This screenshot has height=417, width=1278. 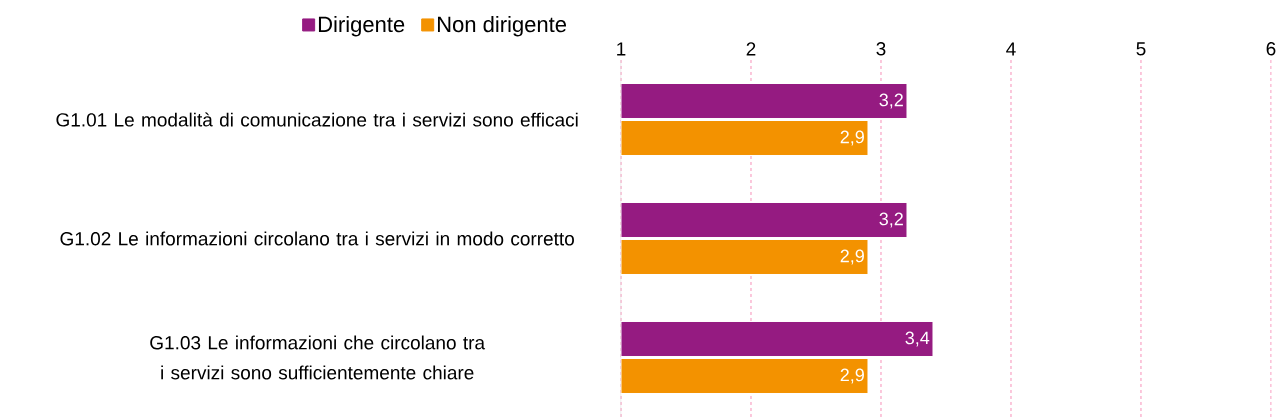 What do you see at coordinates (317, 238) in the screenshot?
I see `y-tick-label: G1.02 Le informazioni circolano tra i servizi in modo corretto` at bounding box center [317, 238].